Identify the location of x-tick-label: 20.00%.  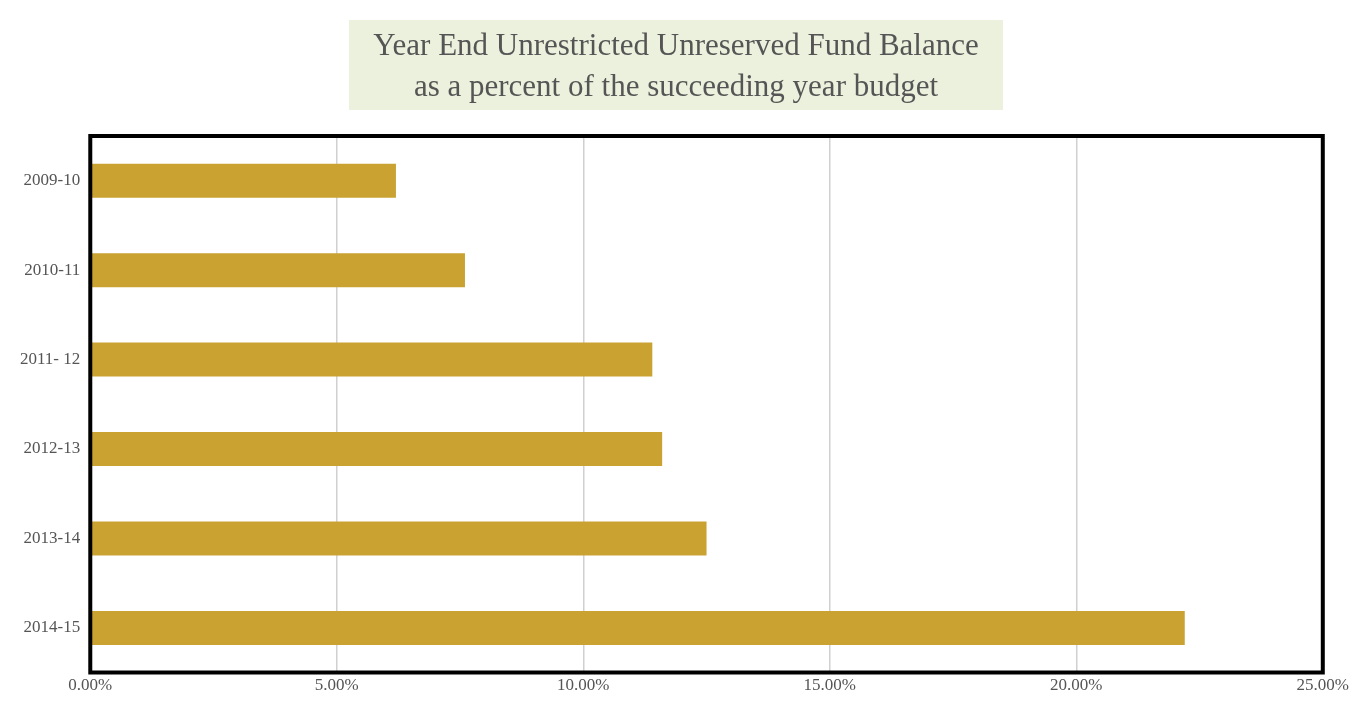
(1076, 685).